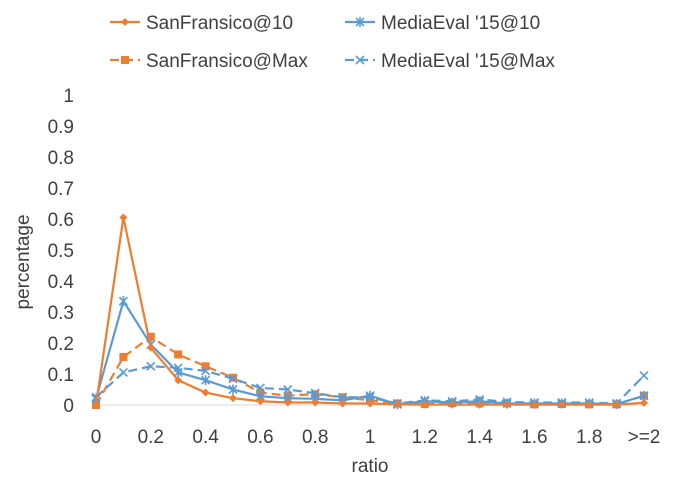 The height and width of the screenshot is (501, 676). What do you see at coordinates (23, 261) in the screenshot?
I see `y-axis-label: percentage` at bounding box center [23, 261].